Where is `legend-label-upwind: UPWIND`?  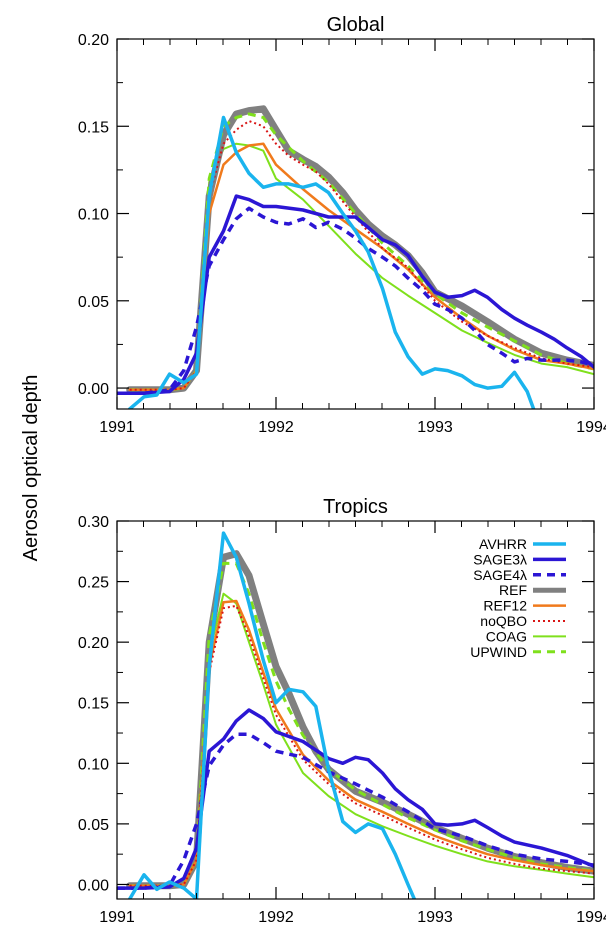
legend-label-upwind: UPWIND is located at coordinates (498, 652).